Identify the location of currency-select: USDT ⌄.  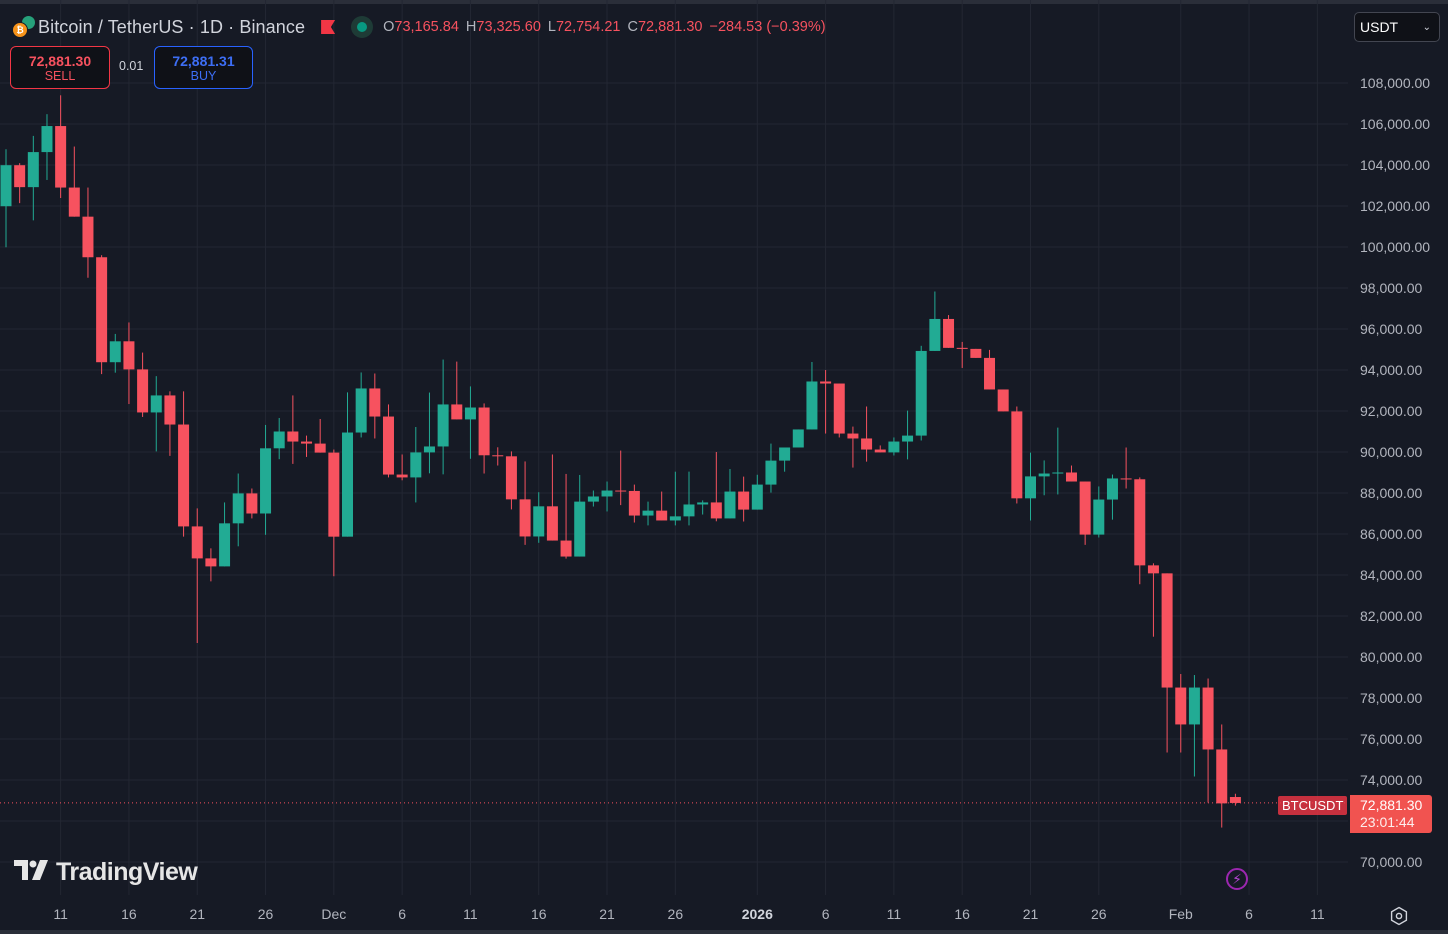
(1397, 27).